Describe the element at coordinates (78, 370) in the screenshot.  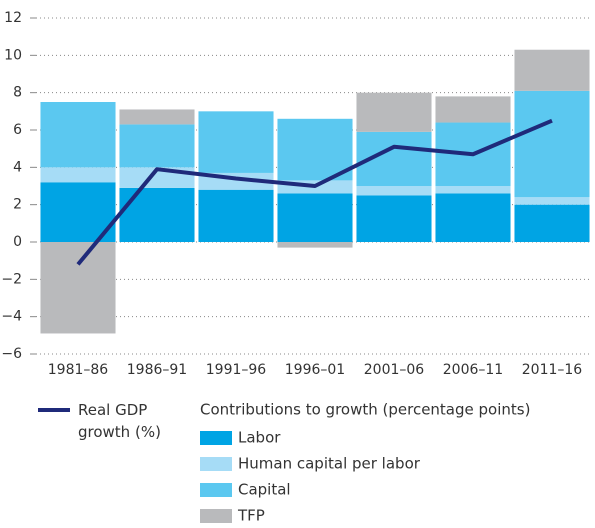
I see `x-tick-label: 1981–86` at that location.